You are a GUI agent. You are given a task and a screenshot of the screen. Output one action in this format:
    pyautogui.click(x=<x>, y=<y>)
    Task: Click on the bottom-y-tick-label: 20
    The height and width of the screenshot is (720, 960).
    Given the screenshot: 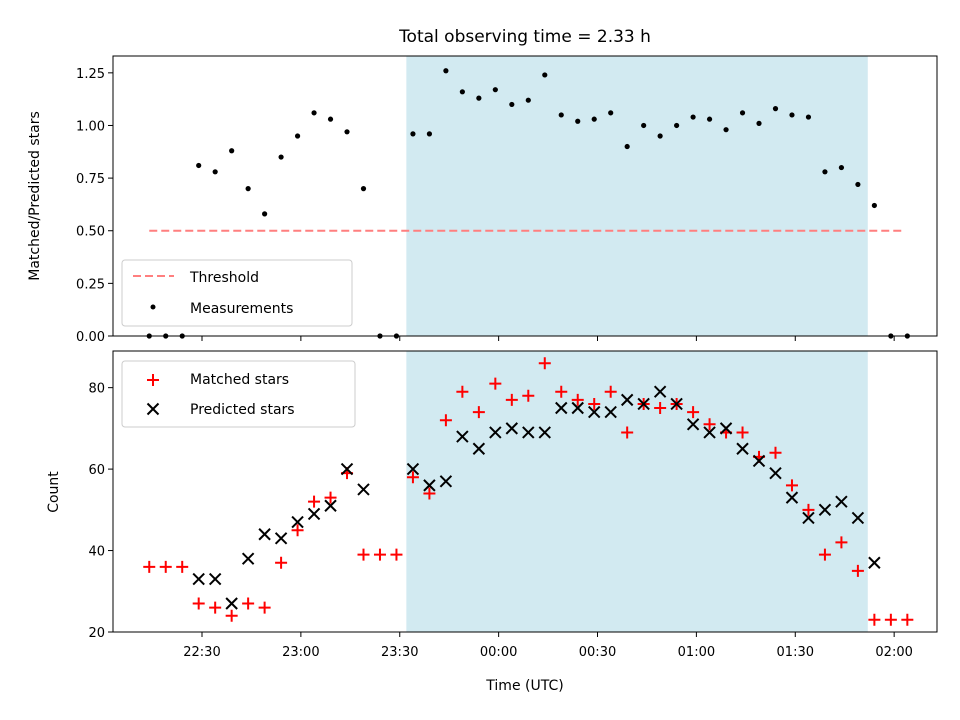 What is the action you would take?
    pyautogui.click(x=96, y=633)
    